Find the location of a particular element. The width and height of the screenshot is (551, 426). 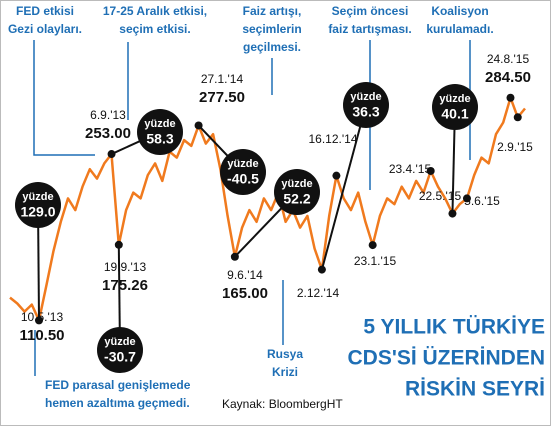

event-text: FED etkisi is located at coordinates (45, 11).